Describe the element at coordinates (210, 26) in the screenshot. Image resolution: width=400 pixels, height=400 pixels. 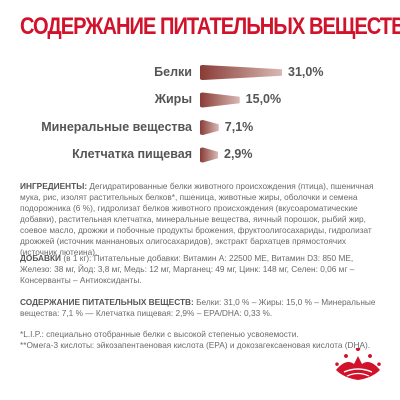
I see `page-title: СОДЕРЖАНИЕ ПИТАТЕЛЬНЫХ ВЕЩЕСТВ` at that location.